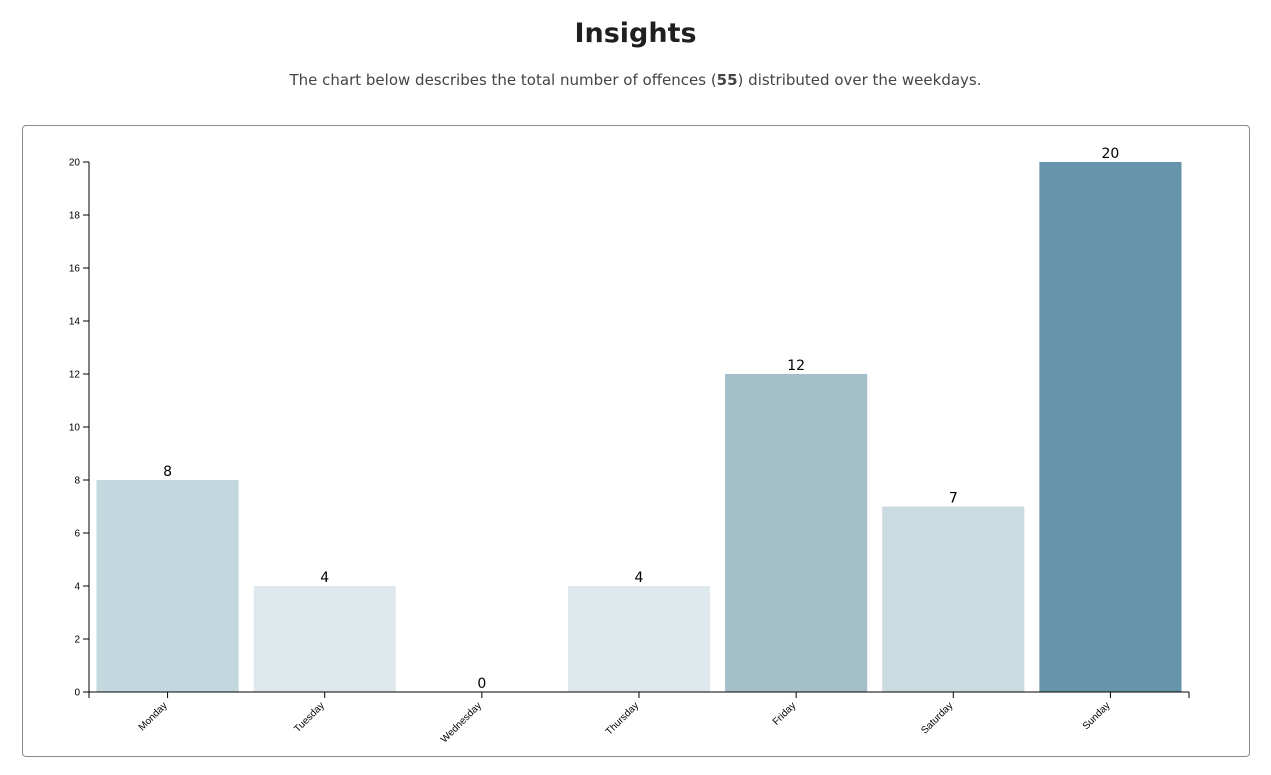  I want to click on x-tick-label-thursday: Thursday, so click(622, 718).